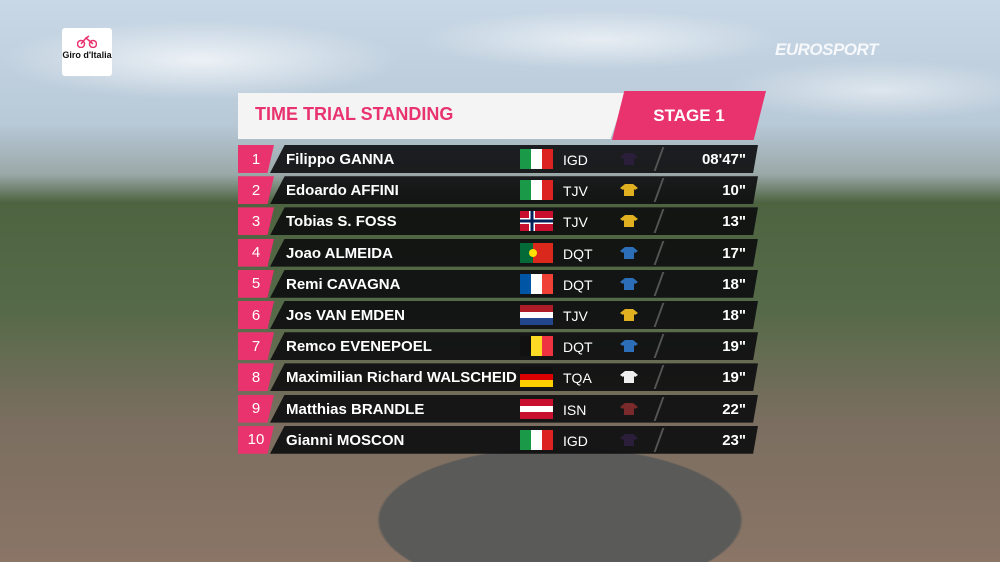  I want to click on rank: 5, so click(256, 283).